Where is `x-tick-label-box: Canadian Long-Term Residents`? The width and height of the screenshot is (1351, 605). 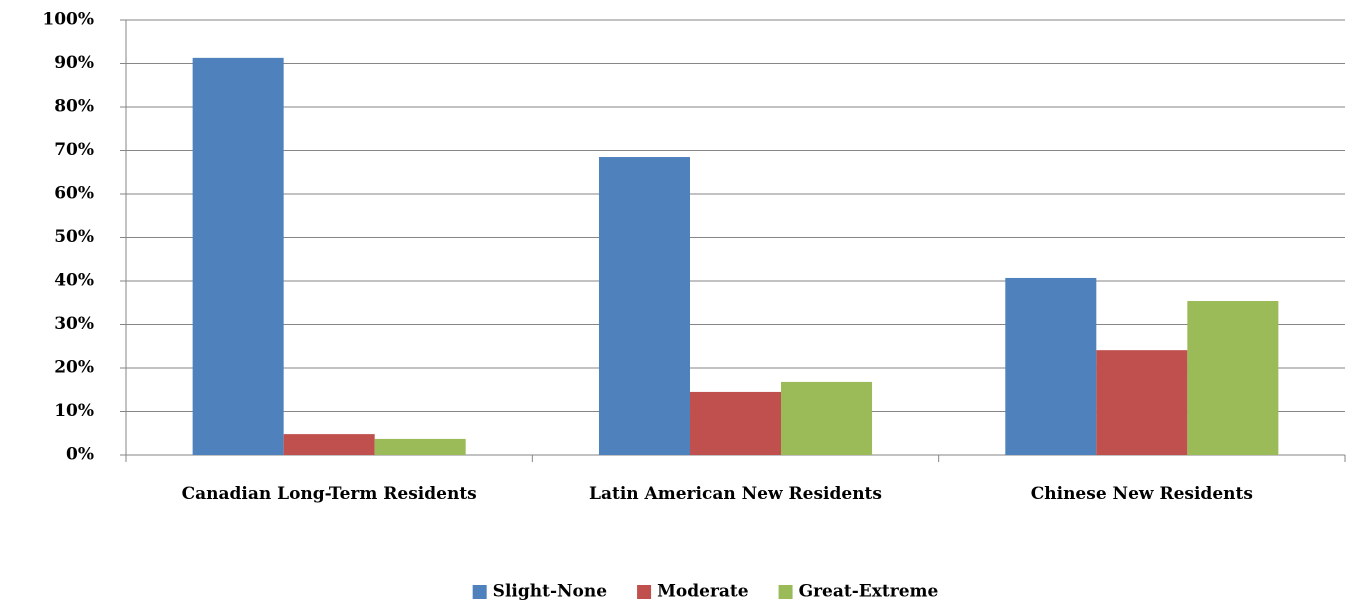
x-tick-label-box: Canadian Long-Term Residents is located at coordinates (329, 494).